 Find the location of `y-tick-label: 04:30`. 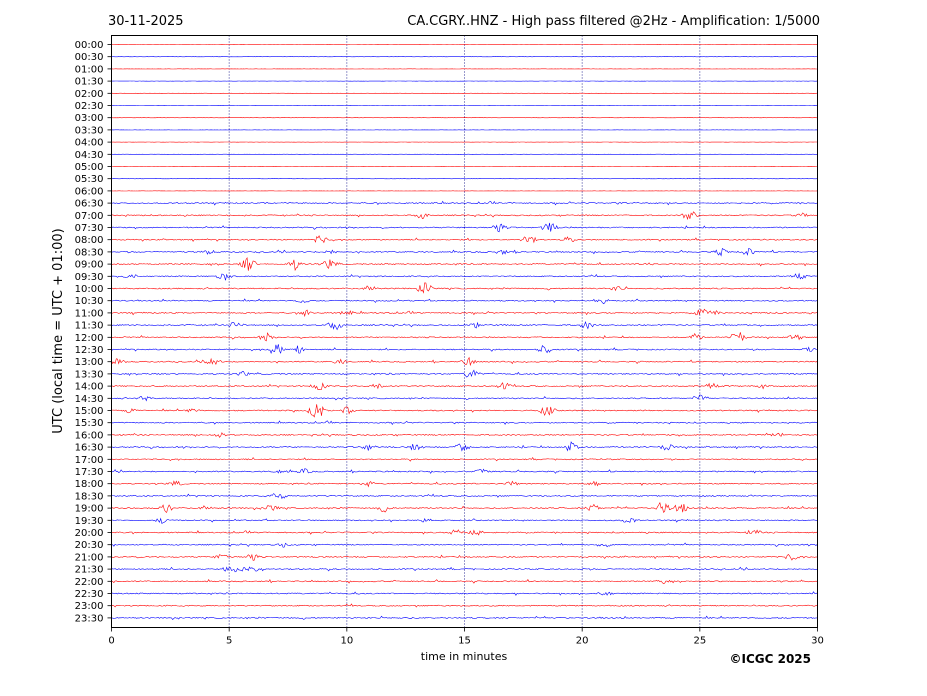

y-tick-label: 04:30 is located at coordinates (89, 155).